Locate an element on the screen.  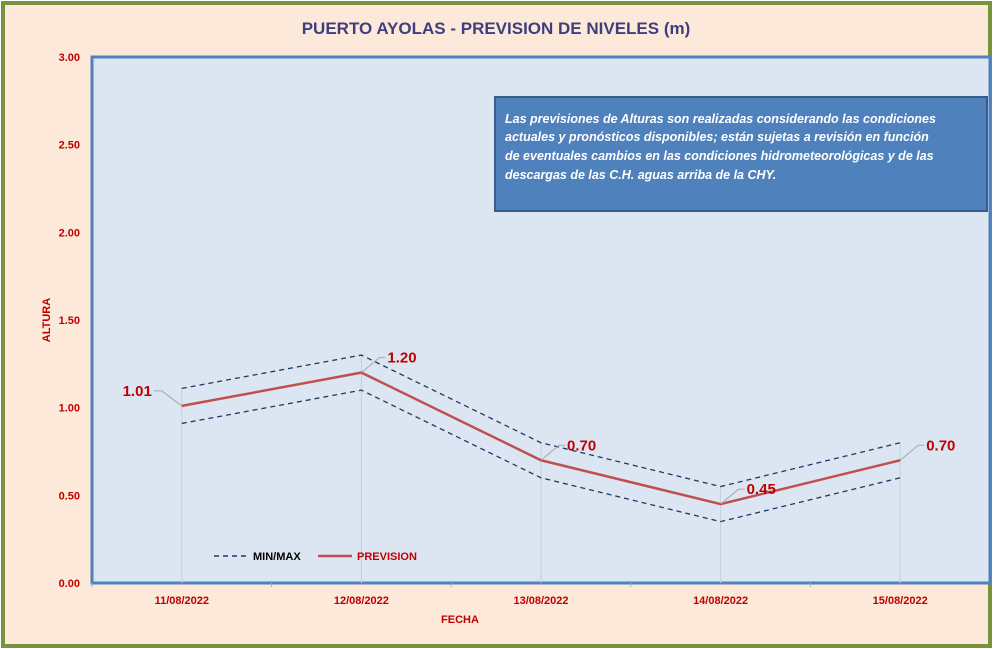
legend-prevision-label: PREVISION is located at coordinates (387, 557).